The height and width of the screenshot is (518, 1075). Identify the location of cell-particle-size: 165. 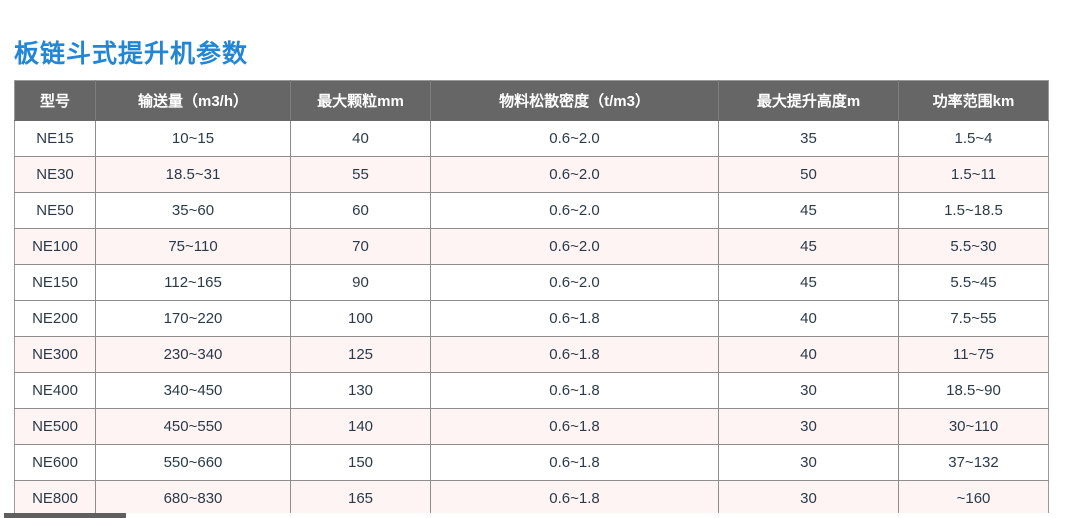
(360, 498).